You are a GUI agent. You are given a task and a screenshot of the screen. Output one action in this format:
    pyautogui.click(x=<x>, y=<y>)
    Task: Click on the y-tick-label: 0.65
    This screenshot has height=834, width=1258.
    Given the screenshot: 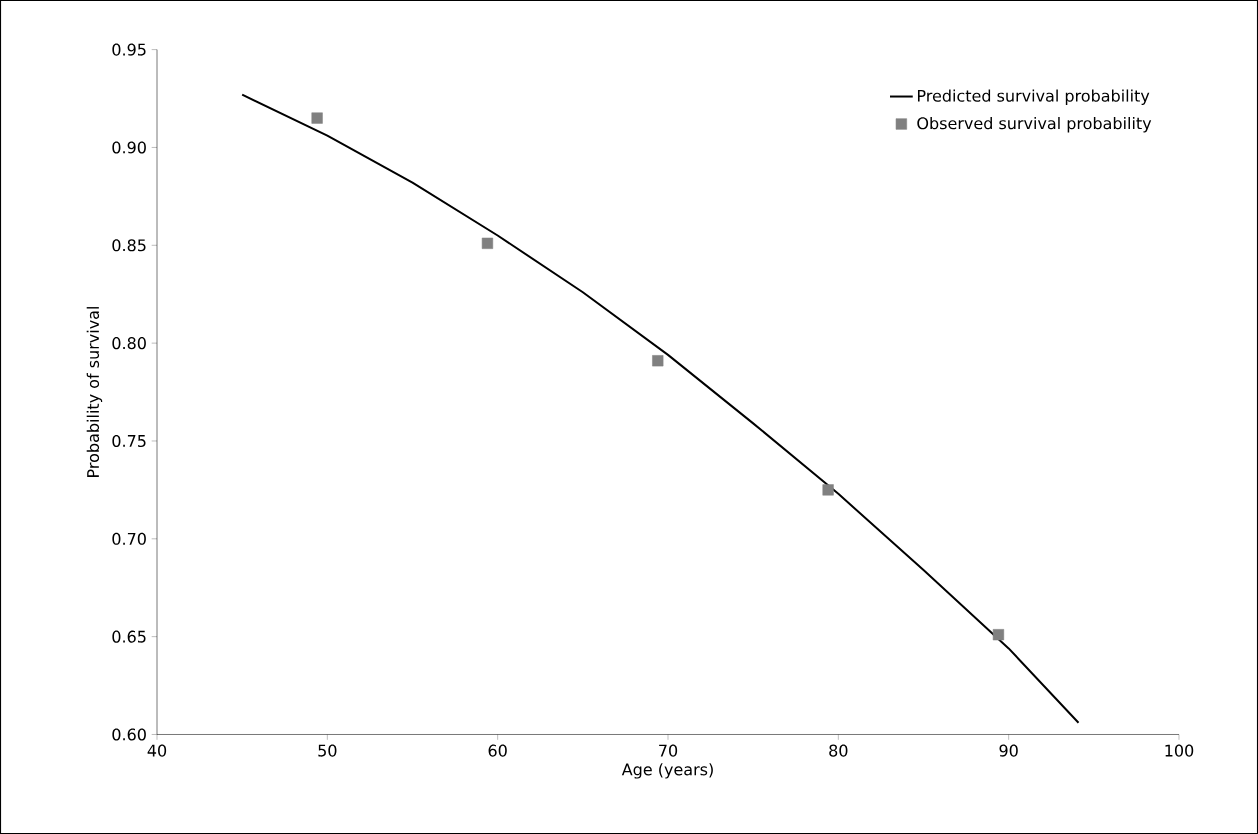 What is the action you would take?
    pyautogui.click(x=129, y=636)
    